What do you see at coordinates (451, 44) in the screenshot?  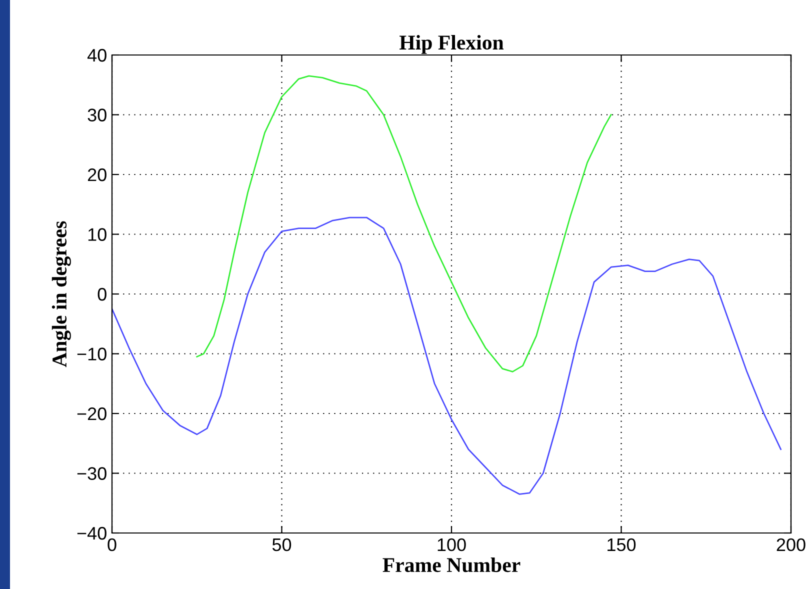 I see `chart-title: Hip Flexion` at bounding box center [451, 44].